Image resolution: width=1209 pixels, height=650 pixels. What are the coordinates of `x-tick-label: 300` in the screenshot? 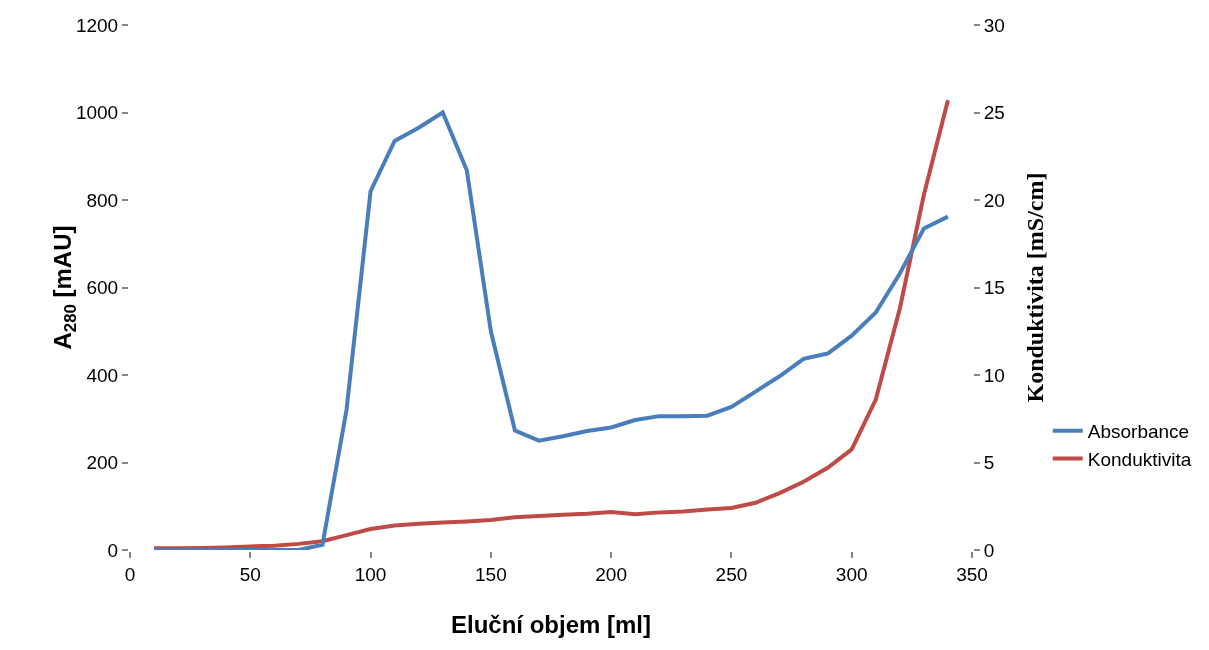 It's located at (851, 574).